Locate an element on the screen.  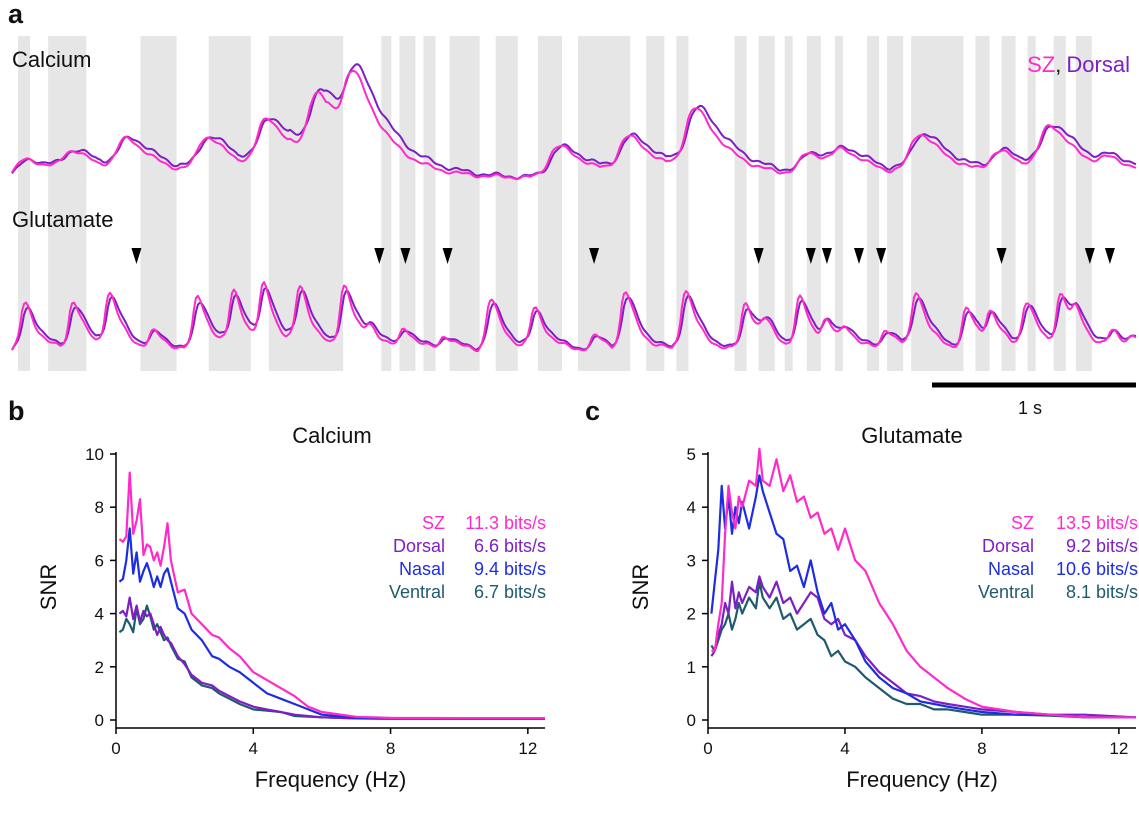
glutamate-trace-label: Glutamate is located at coordinates (63, 219).